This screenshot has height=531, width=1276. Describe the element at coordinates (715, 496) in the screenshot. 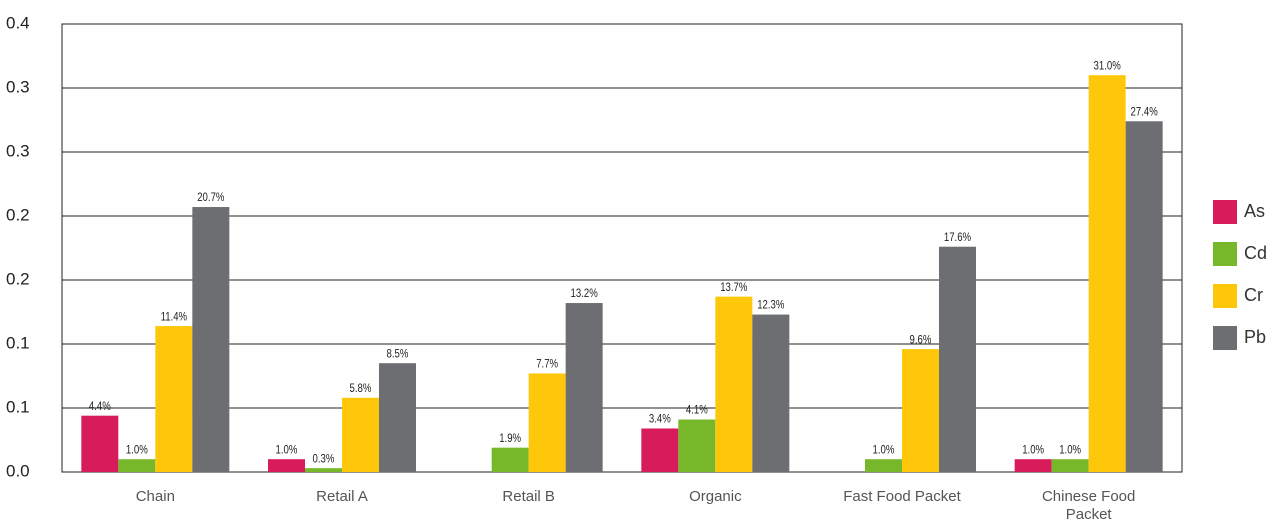

I see `x-tick-label: Organic` at that location.